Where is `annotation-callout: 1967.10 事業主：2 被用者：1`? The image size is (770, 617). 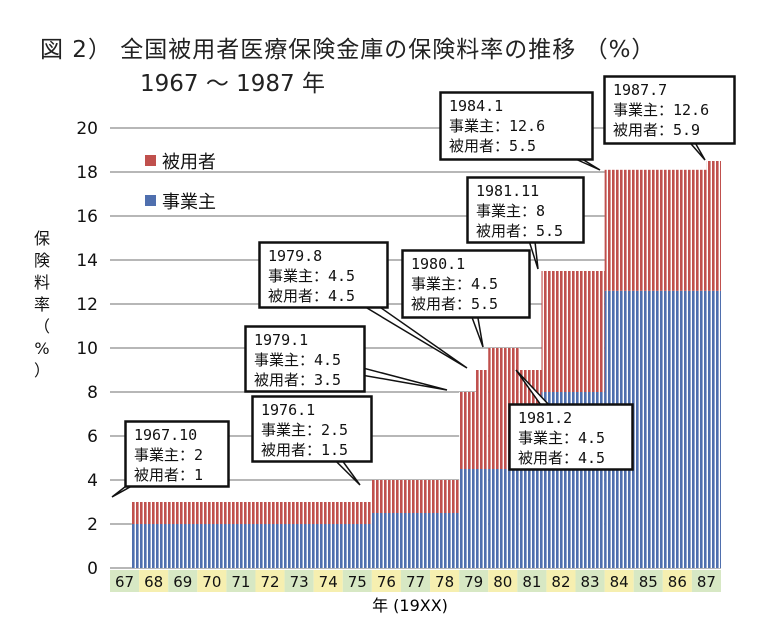 annotation-callout: 1967.10 事業主：2 被用者：1 is located at coordinates (170, 459).